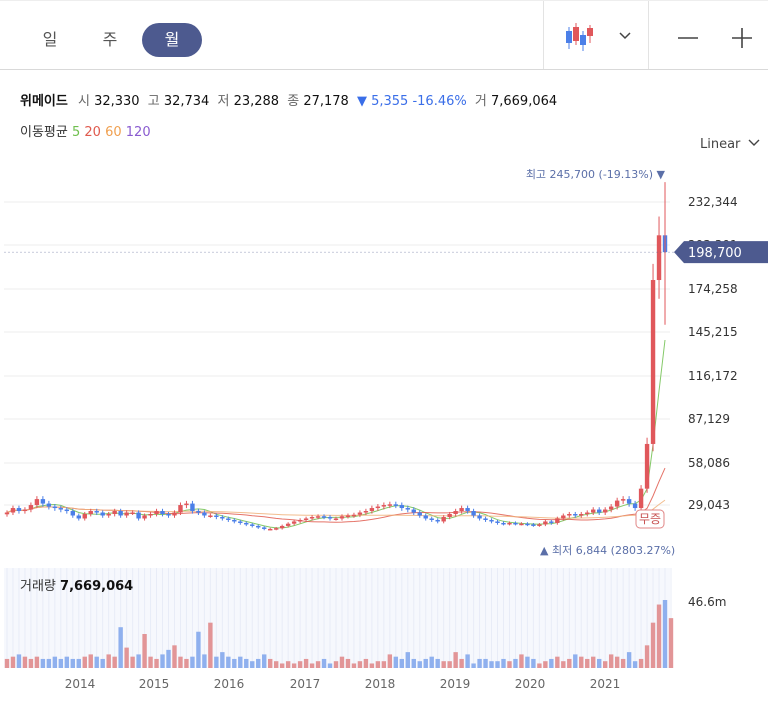  Describe the element at coordinates (138, 132) in the screenshot. I see `ma120-label: 120` at that location.